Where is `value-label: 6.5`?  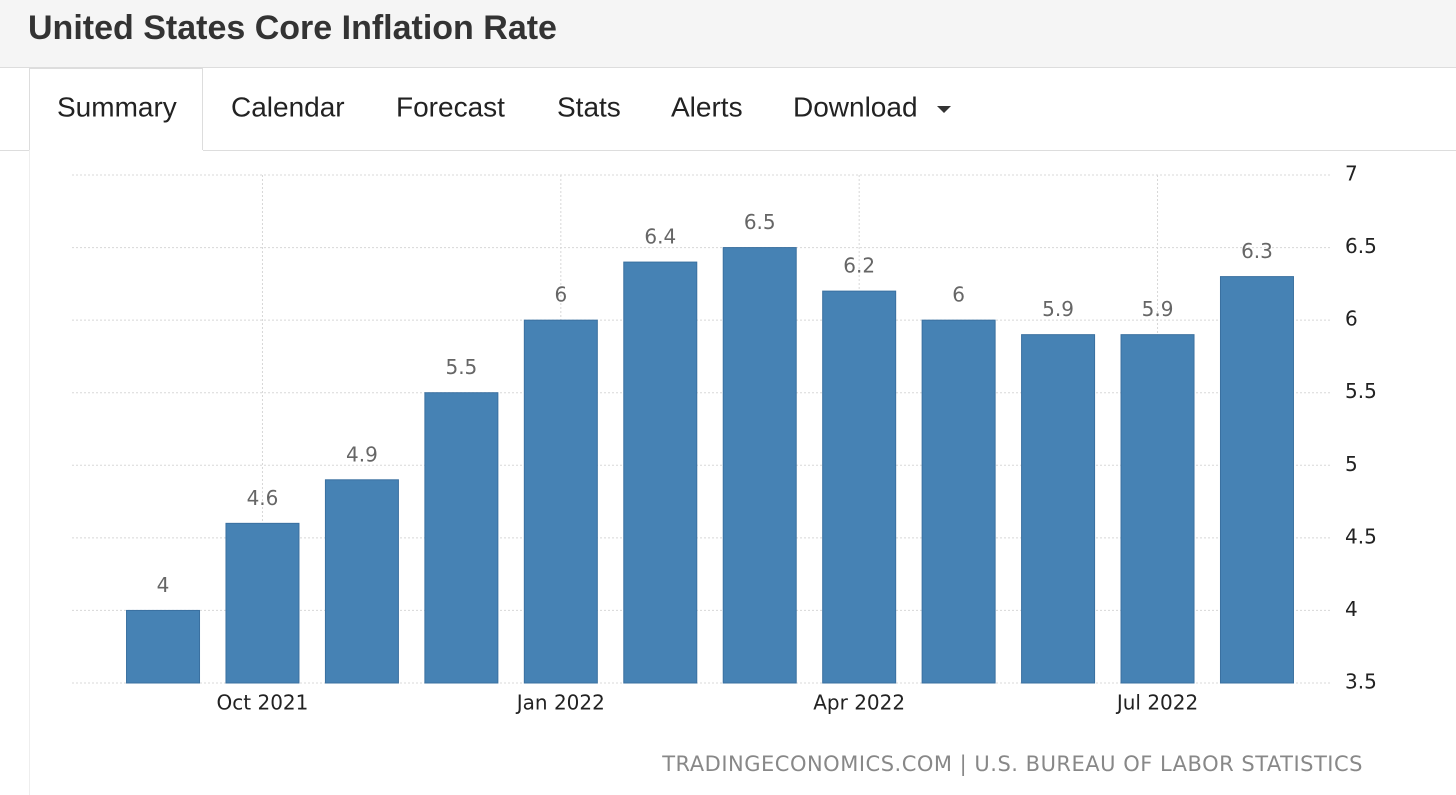
value-label: 6.5 is located at coordinates (760, 222).